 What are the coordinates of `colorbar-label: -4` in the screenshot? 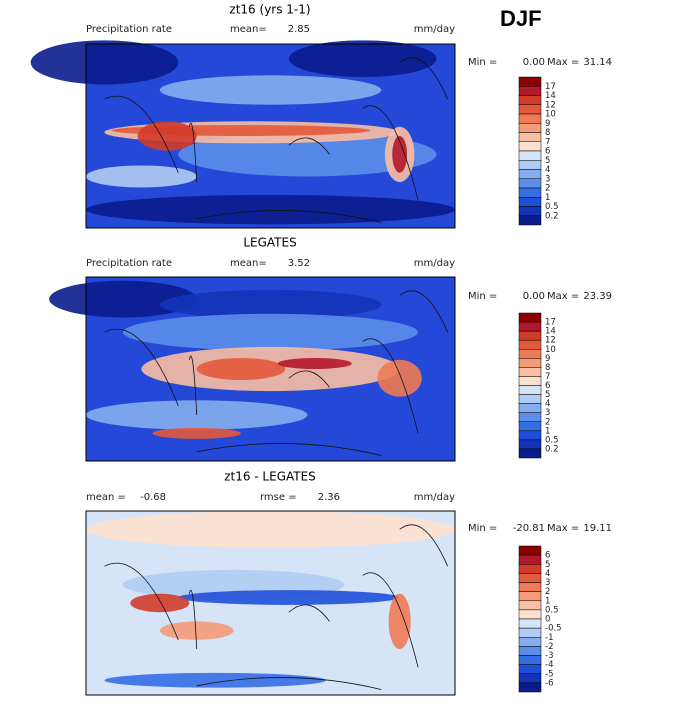 It's located at (549, 665).